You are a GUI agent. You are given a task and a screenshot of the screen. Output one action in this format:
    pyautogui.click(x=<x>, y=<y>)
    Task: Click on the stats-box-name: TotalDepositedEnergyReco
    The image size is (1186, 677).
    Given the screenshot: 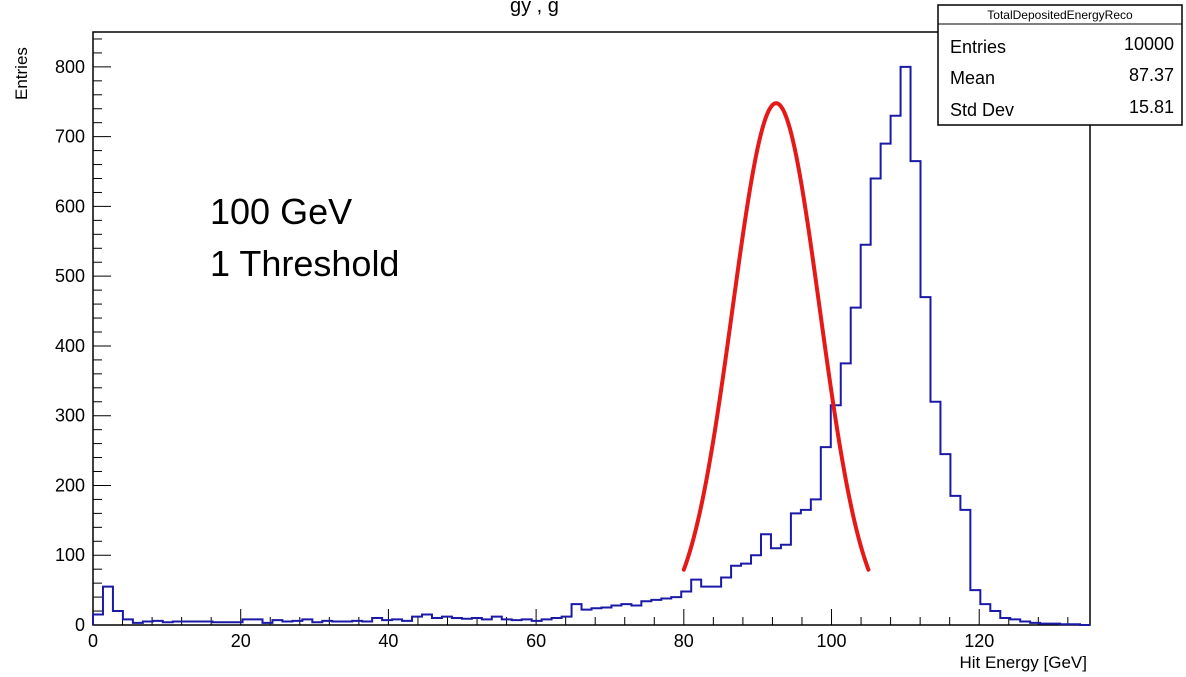 What is the action you would take?
    pyautogui.click(x=1060, y=15)
    